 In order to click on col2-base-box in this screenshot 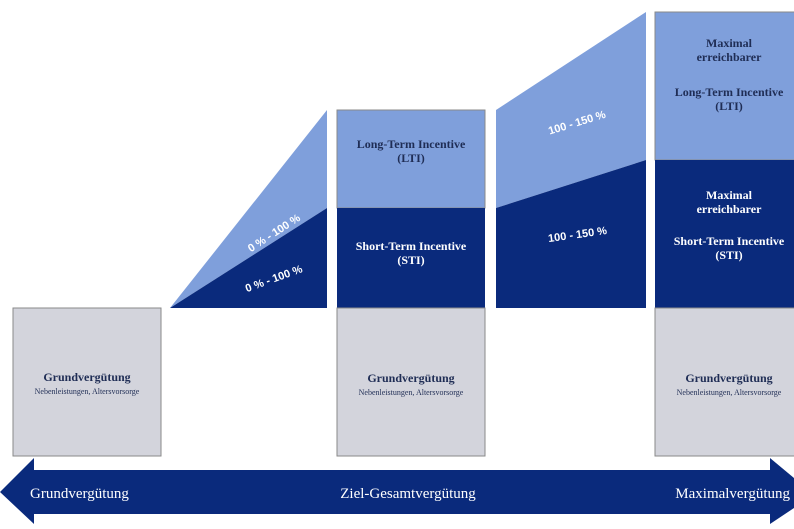, I will do `click(411, 382)`.